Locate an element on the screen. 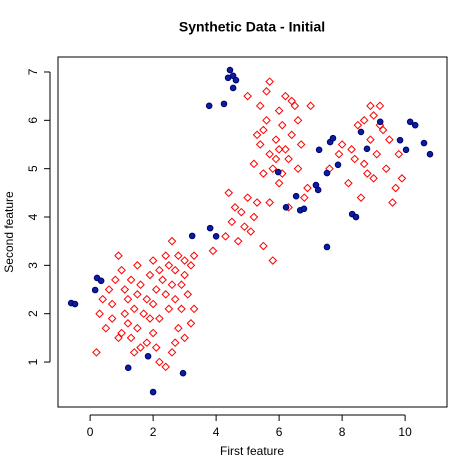 The width and height of the screenshot is (474, 474). y-tick-label: 6 is located at coordinates (33, 120).